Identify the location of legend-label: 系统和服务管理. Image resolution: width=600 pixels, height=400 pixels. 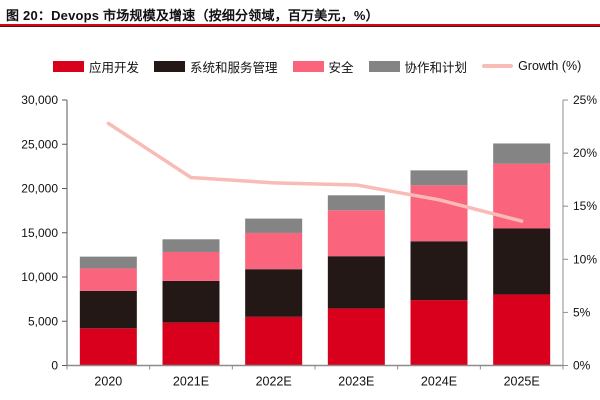
(234, 67).